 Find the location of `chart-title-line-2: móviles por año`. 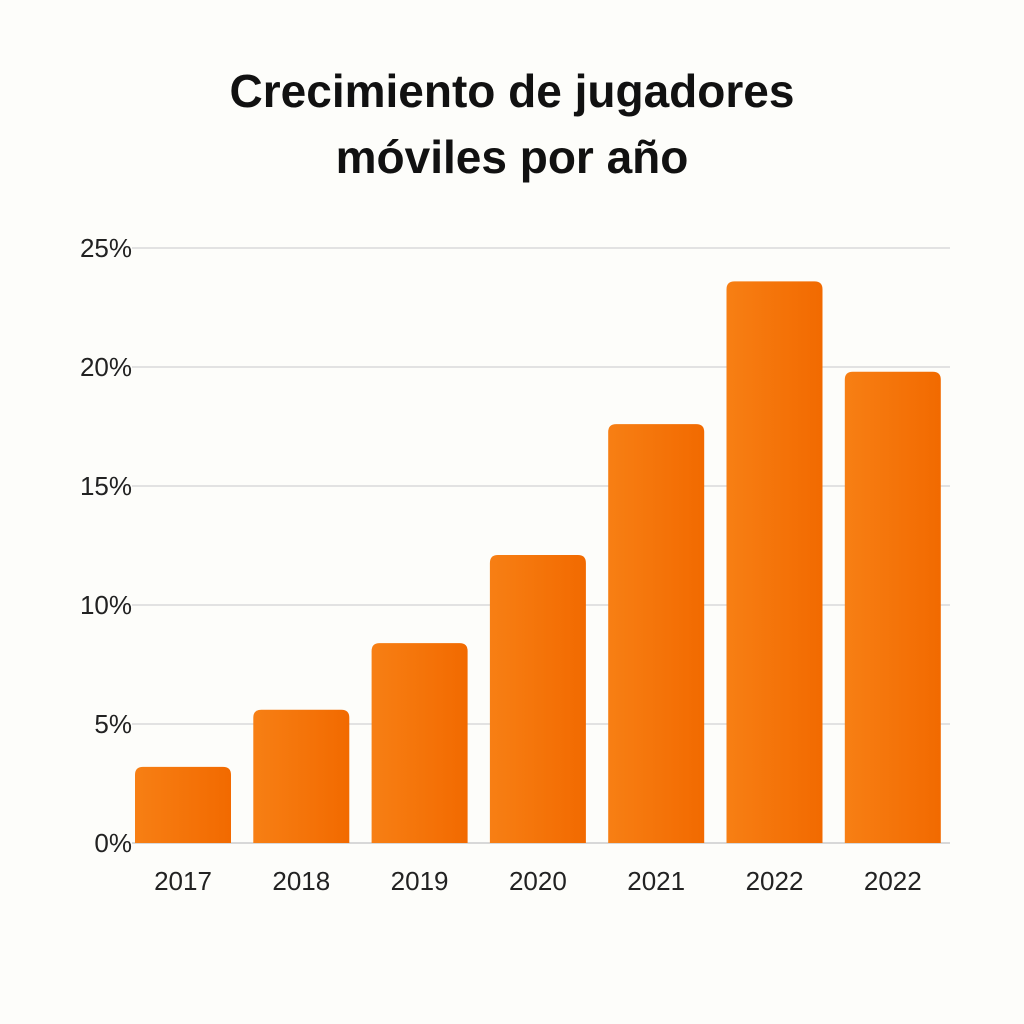

chart-title-line-2: móviles por año is located at coordinates (512, 157).